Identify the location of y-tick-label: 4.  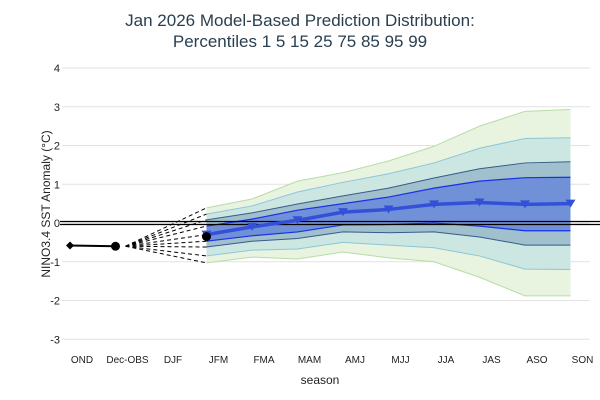
(57, 69).